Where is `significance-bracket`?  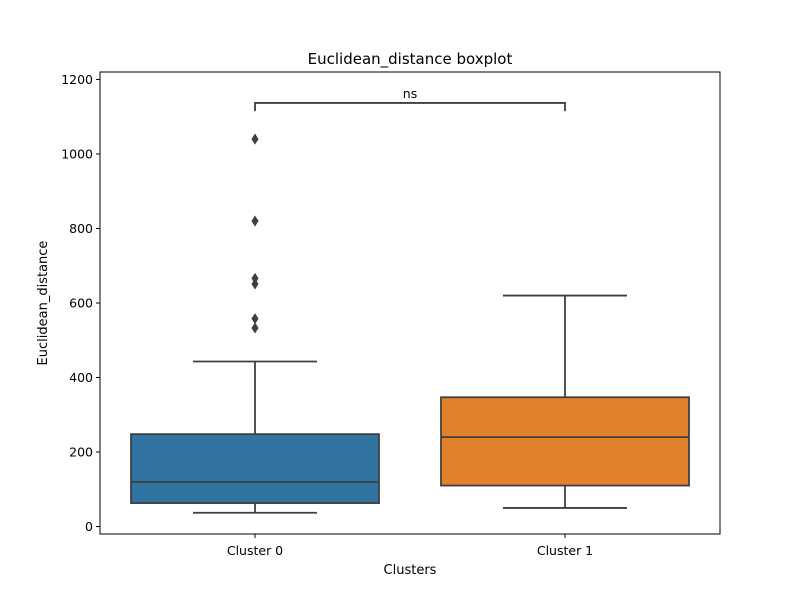 significance-bracket is located at coordinates (410, 107).